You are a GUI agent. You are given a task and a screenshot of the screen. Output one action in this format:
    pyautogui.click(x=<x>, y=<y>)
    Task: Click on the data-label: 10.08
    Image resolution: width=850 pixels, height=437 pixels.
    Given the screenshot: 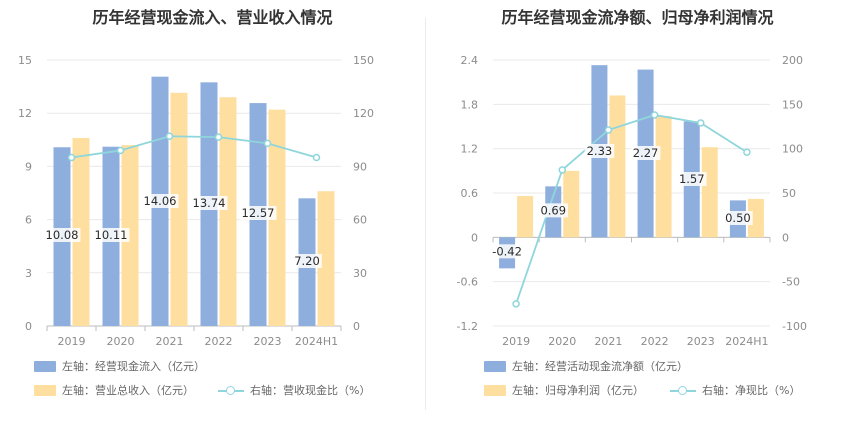 What is the action you would take?
    pyautogui.click(x=62, y=235)
    